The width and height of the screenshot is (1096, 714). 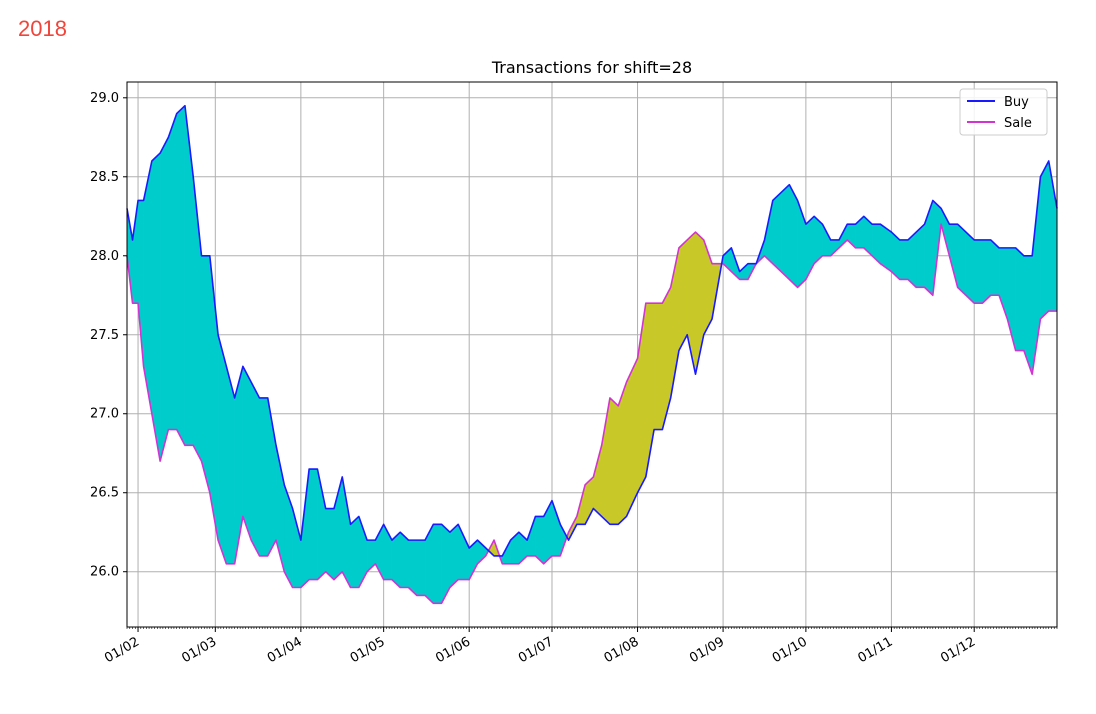 I want to click on y-tick-label: 28.5, so click(x=104, y=177).